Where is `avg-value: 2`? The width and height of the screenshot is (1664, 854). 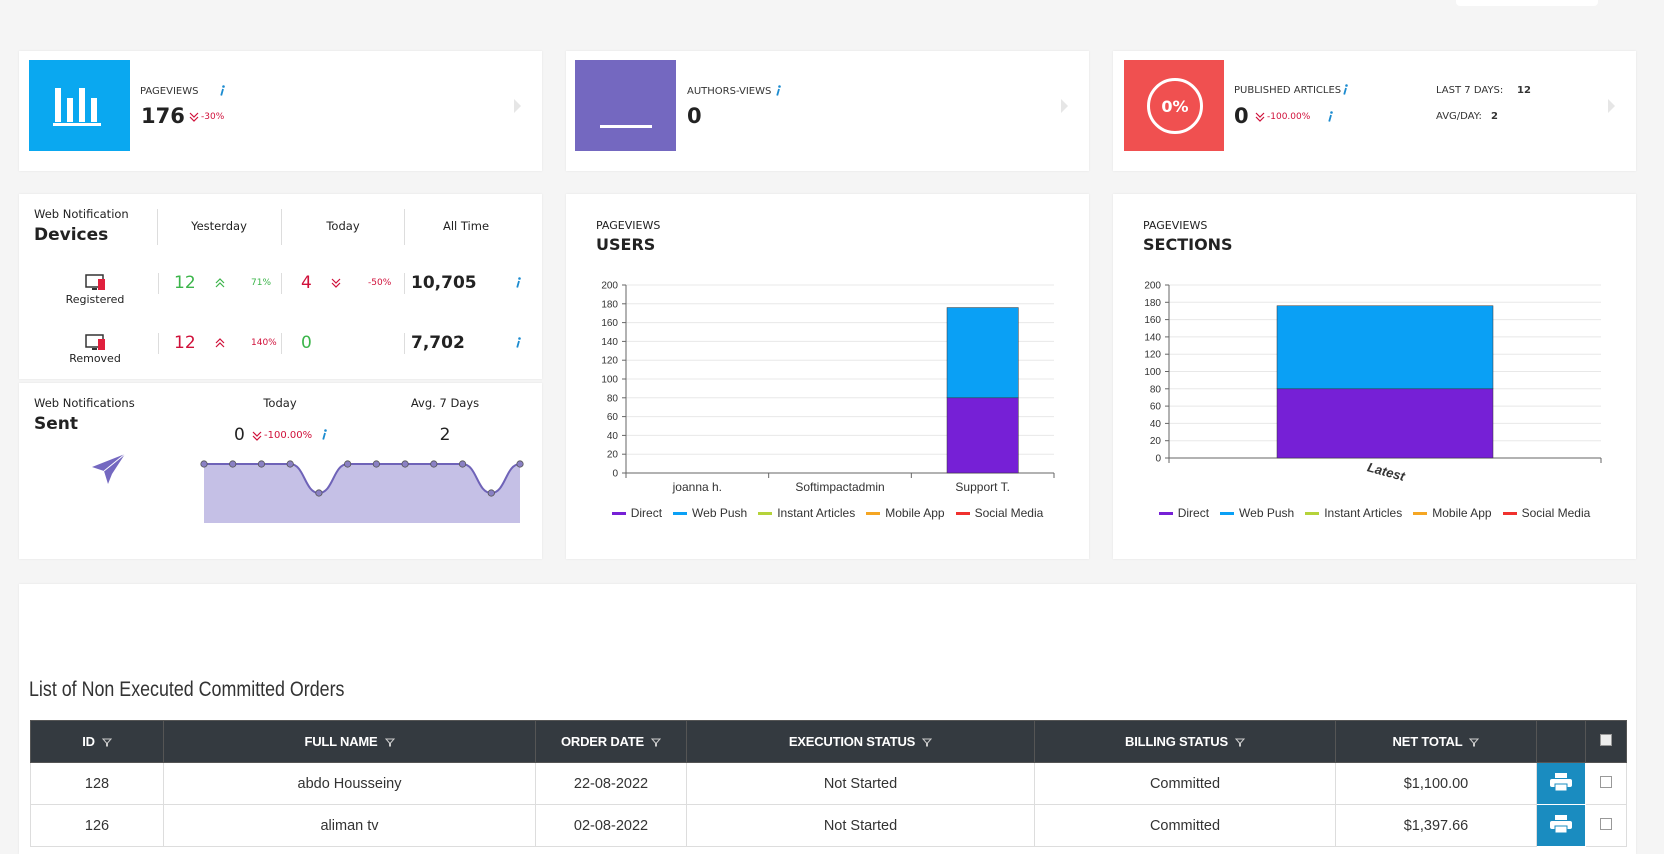
avg-value: 2 is located at coordinates (445, 435).